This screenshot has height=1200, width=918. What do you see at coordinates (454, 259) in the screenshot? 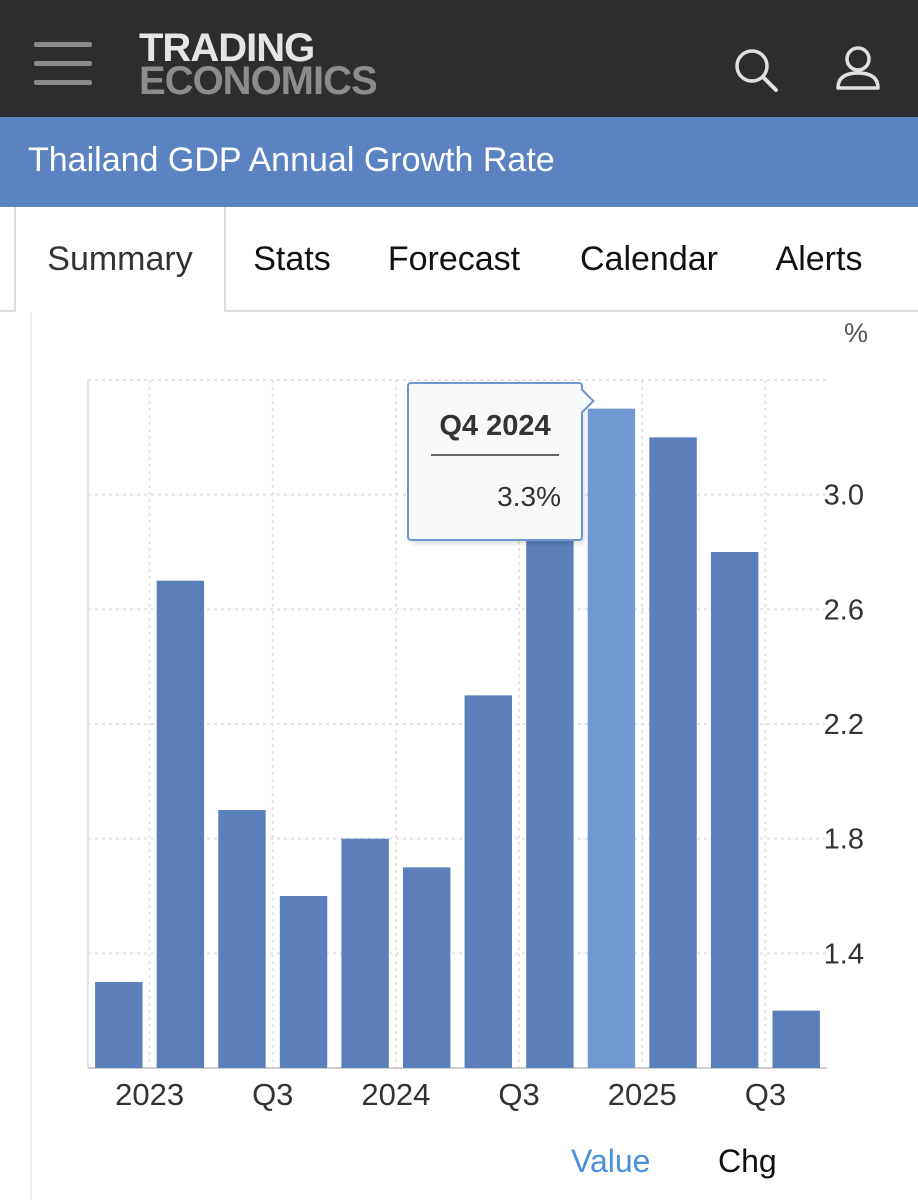
I see `tab-forecast: Forecast` at bounding box center [454, 259].